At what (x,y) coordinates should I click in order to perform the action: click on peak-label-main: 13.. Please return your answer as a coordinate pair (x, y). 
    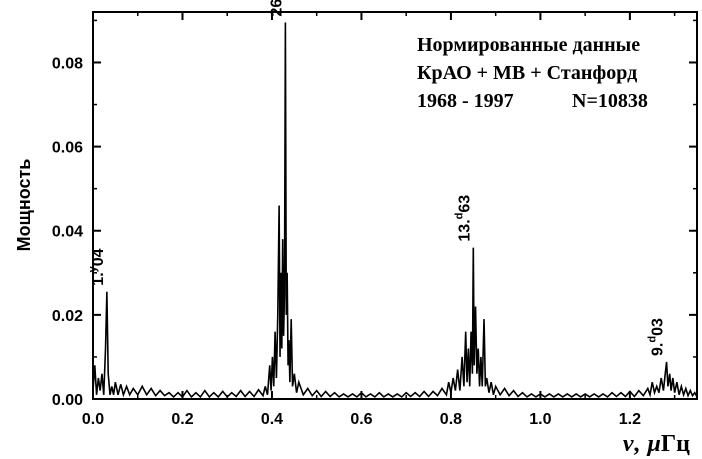
    Looking at the image, I should click on (464, 230).